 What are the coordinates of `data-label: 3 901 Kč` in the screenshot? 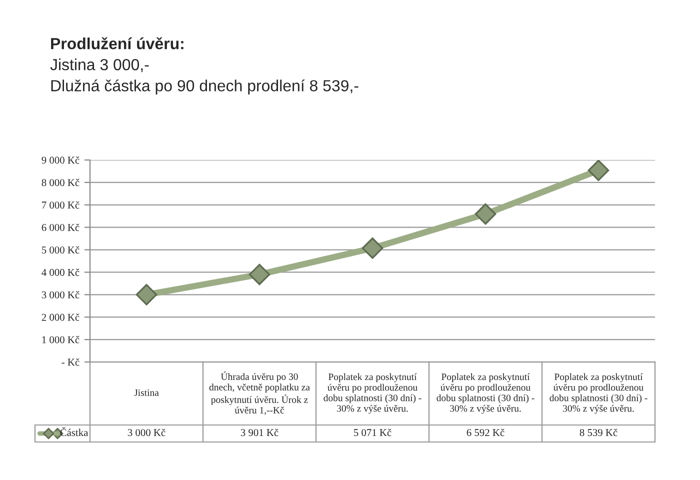 It's located at (259, 432).